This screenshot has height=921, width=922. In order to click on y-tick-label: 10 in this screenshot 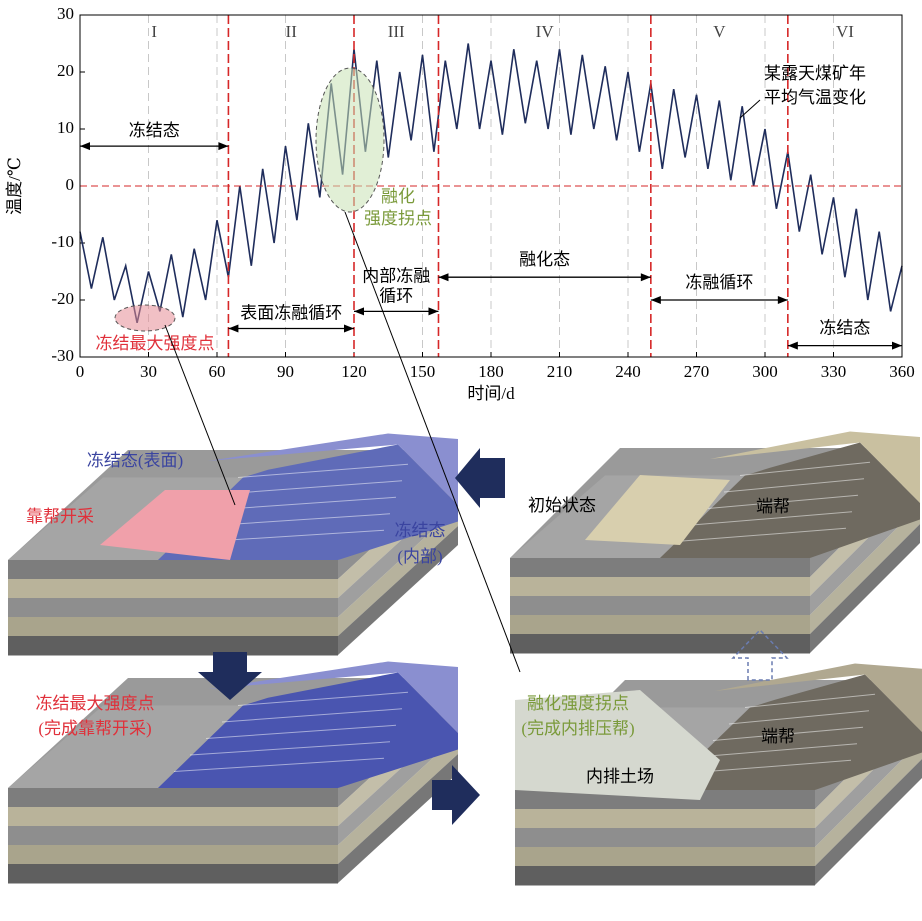, I will do `click(65, 127)`.